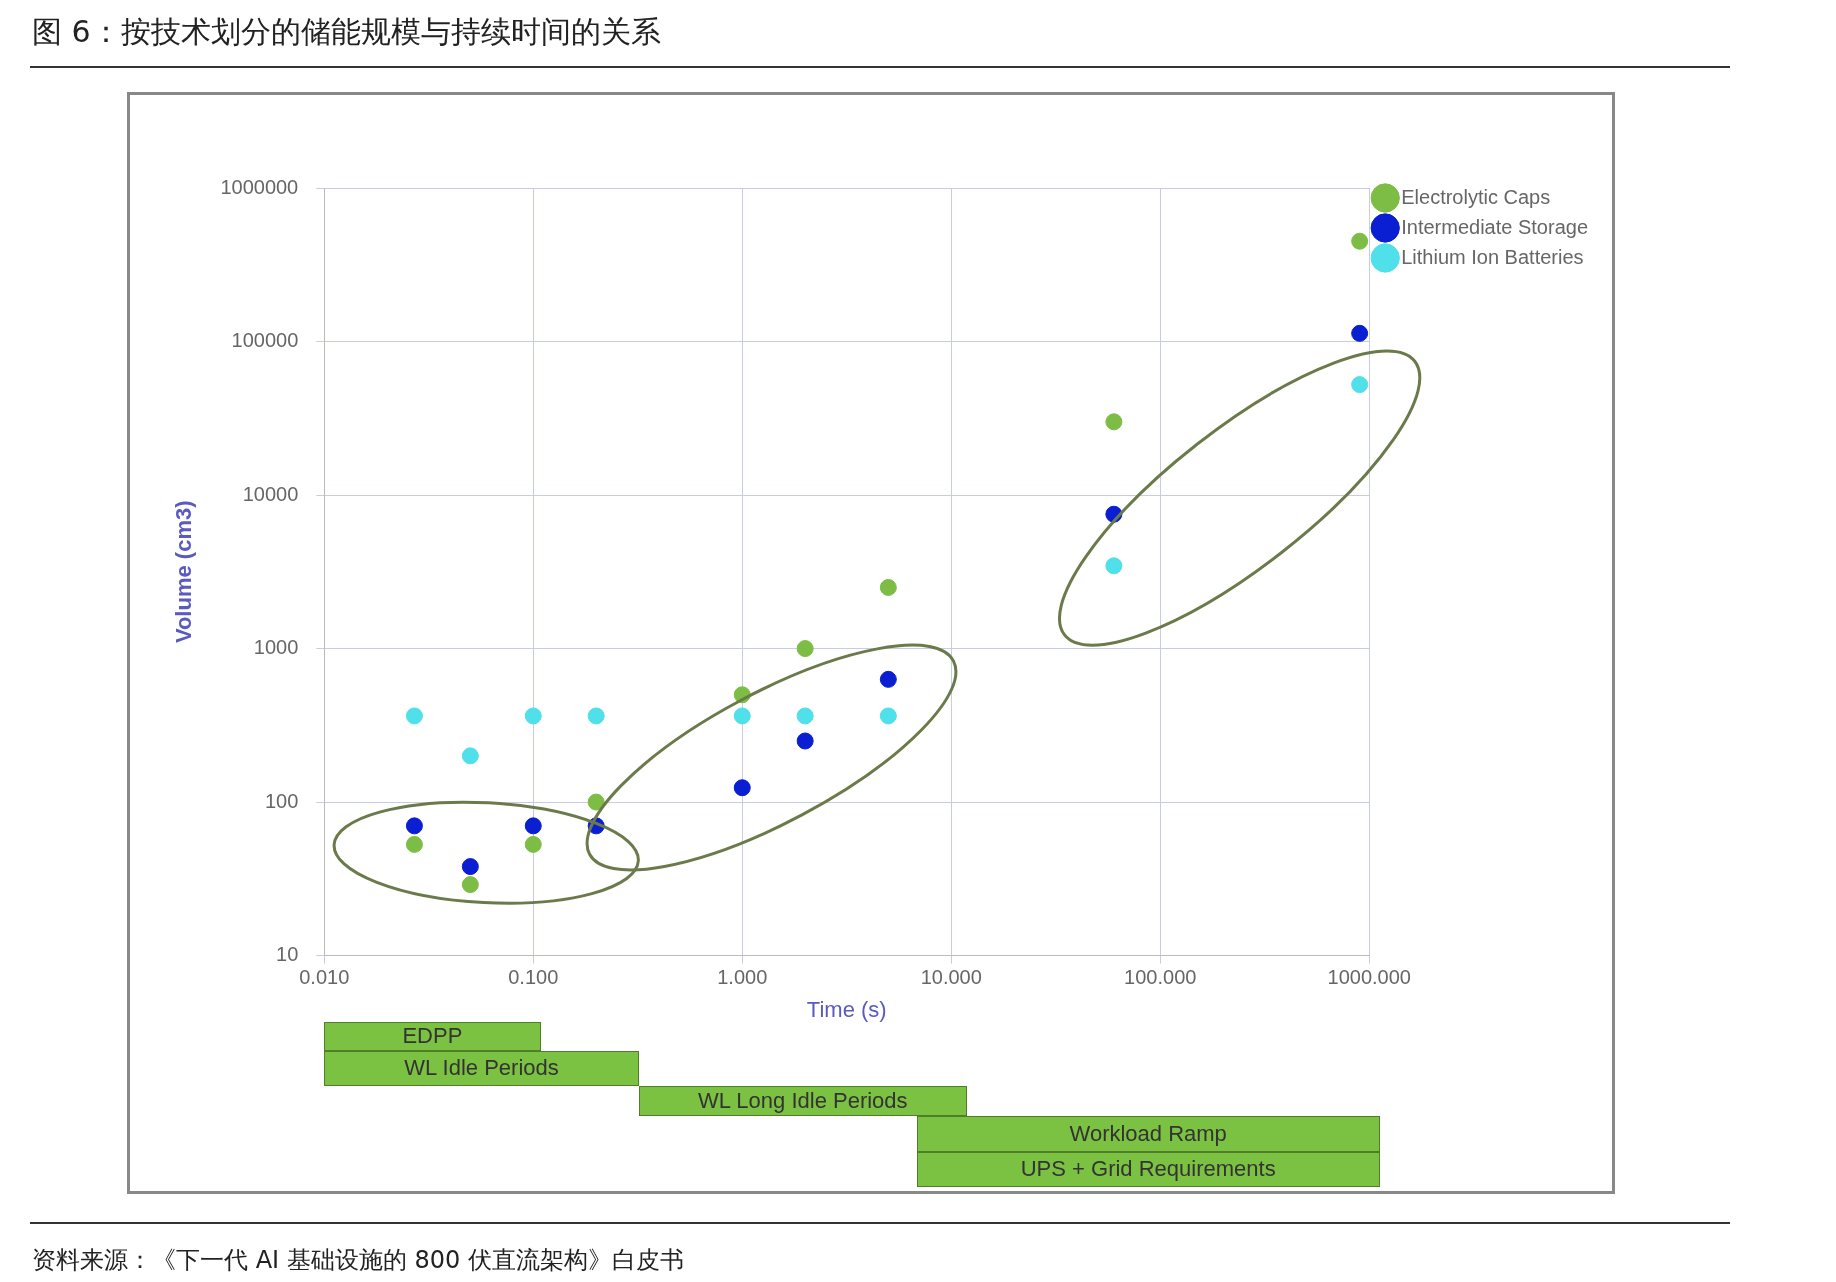 The height and width of the screenshot is (1282, 1836). I want to click on text: 资料来源：《下一代 AI 基础设施的 800 伏直流架构》白皮书, so click(358, 1260).